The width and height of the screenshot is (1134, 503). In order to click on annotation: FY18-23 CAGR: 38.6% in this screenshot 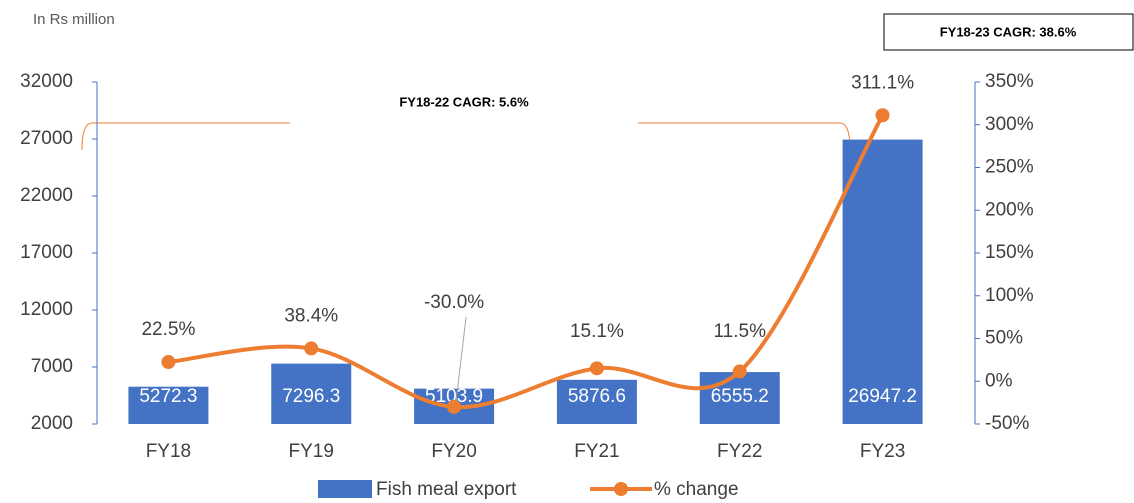, I will do `click(1008, 31)`.